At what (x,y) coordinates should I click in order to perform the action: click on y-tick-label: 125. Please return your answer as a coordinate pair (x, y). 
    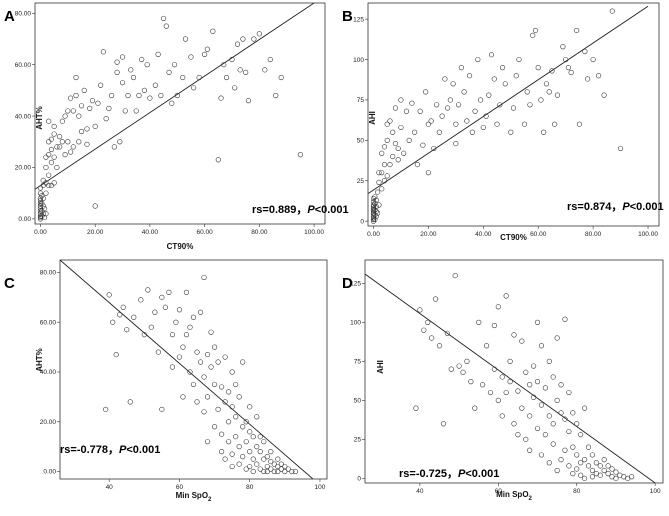
    Looking at the image, I should click on (355, 284).